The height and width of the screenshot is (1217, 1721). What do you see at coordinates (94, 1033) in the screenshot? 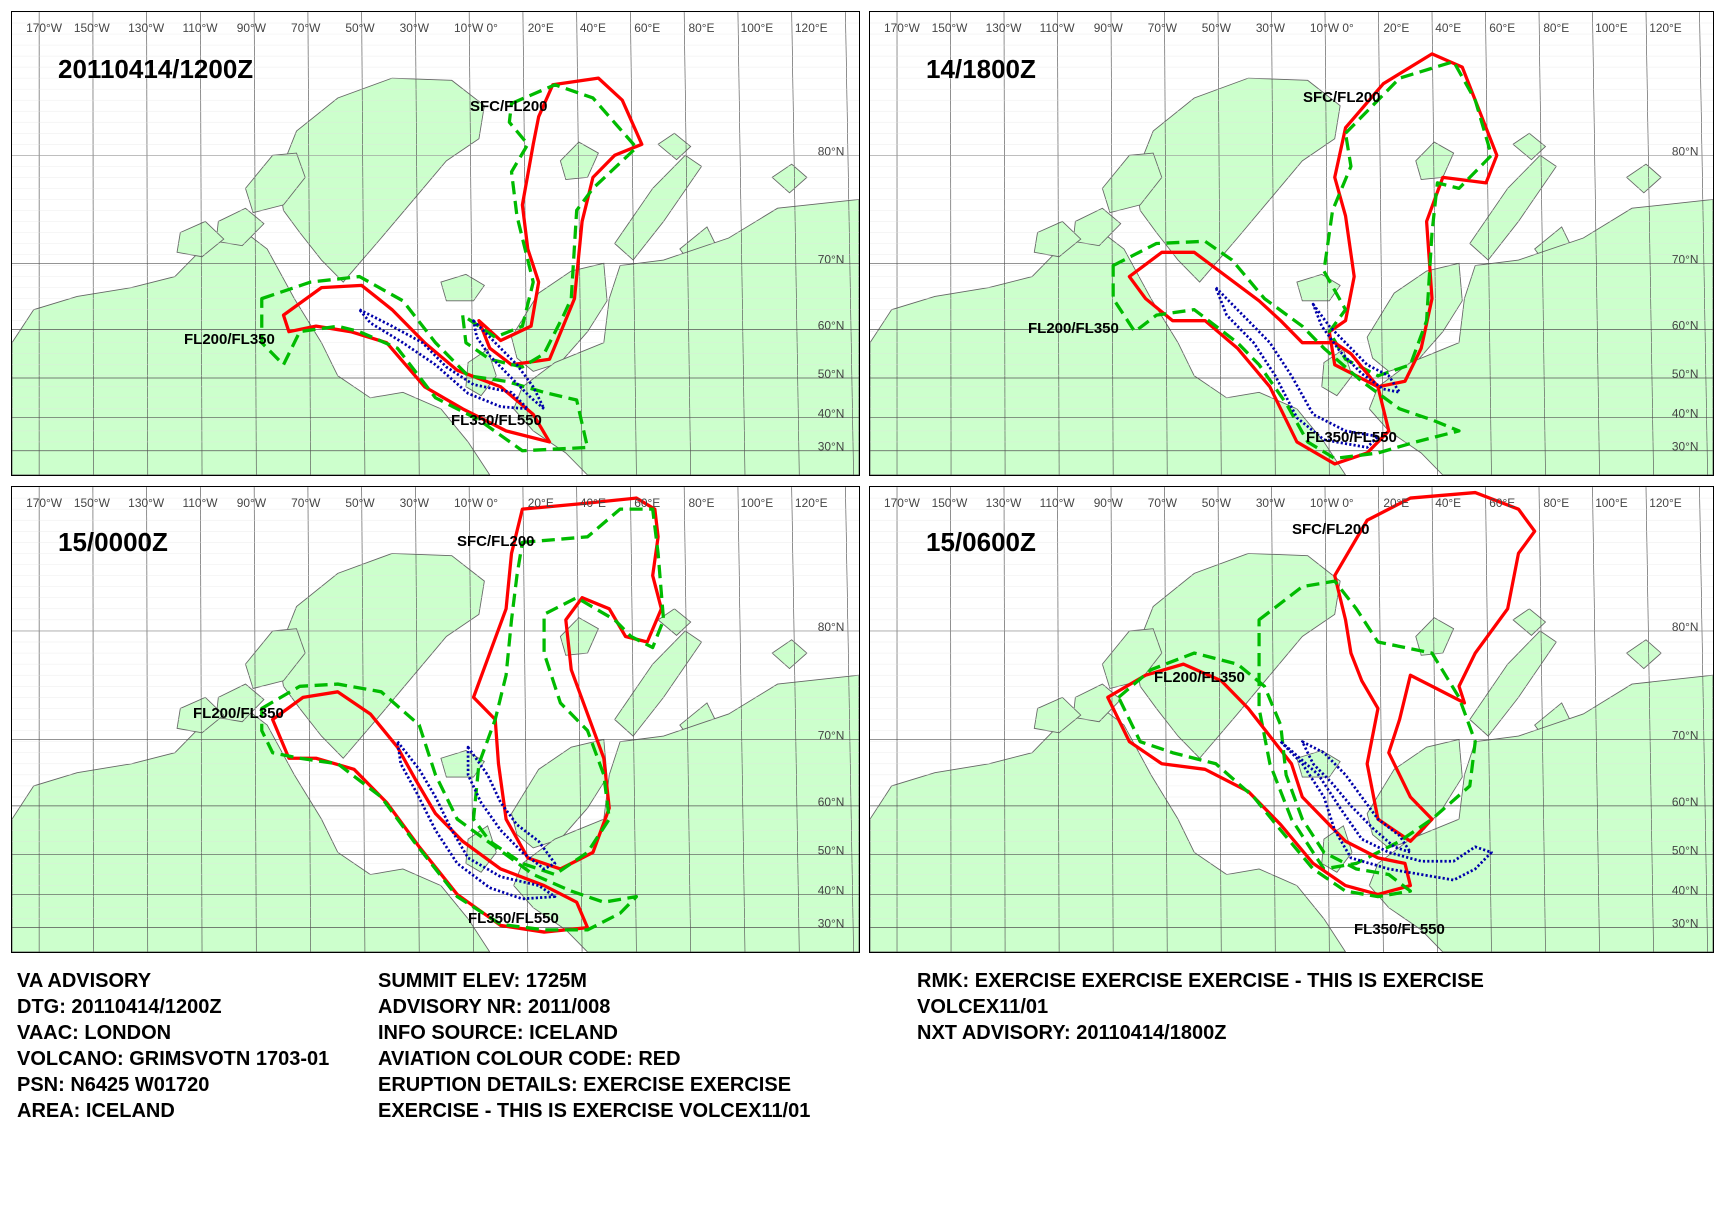
I see `advisory-vaac: VAAC: LONDON` at bounding box center [94, 1033].